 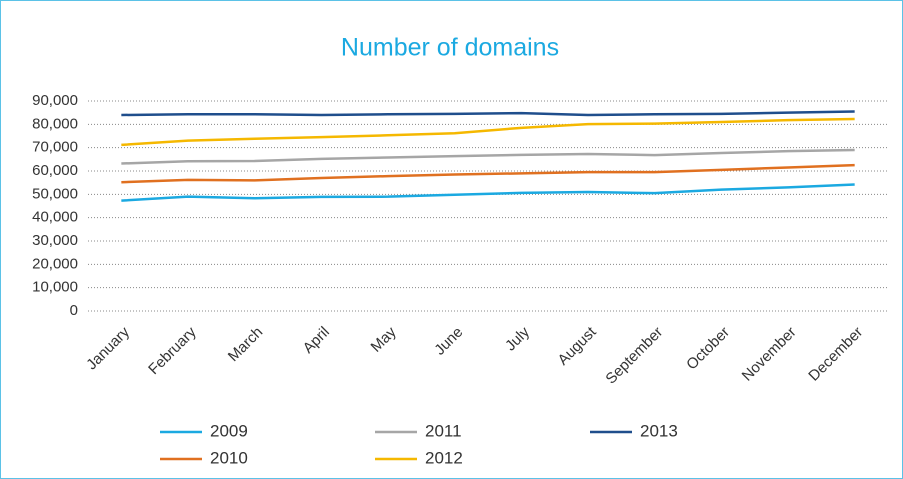 I want to click on y-tick-label: 20,000, so click(x=55, y=263).